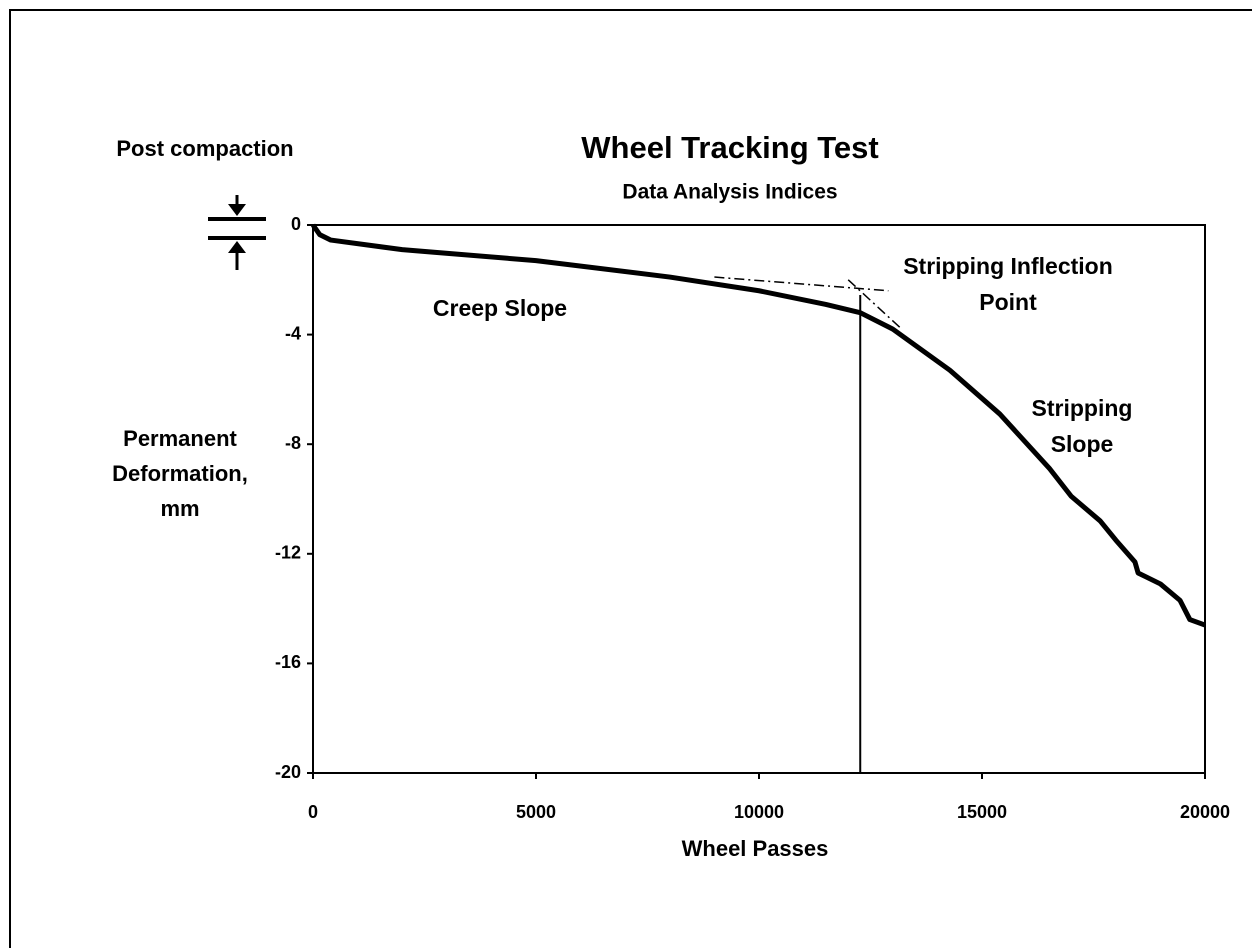 The width and height of the screenshot is (1252, 948). What do you see at coordinates (237, 232) in the screenshot?
I see `compaction-symbol` at bounding box center [237, 232].